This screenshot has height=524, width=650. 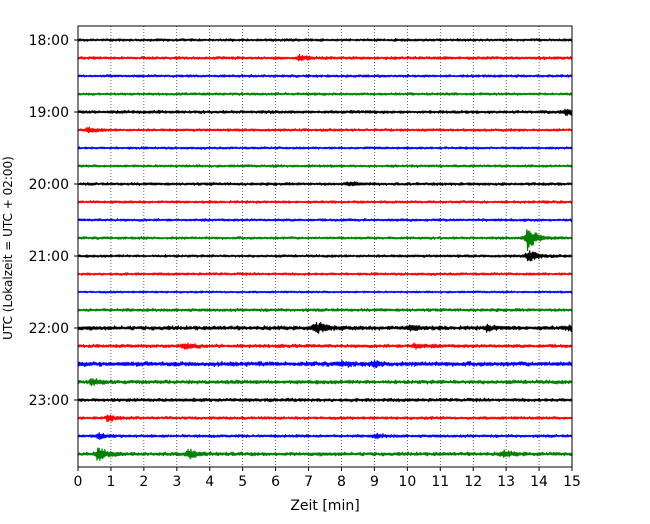 I want to click on y-tick-label-2: 20:00, so click(x=49, y=185).